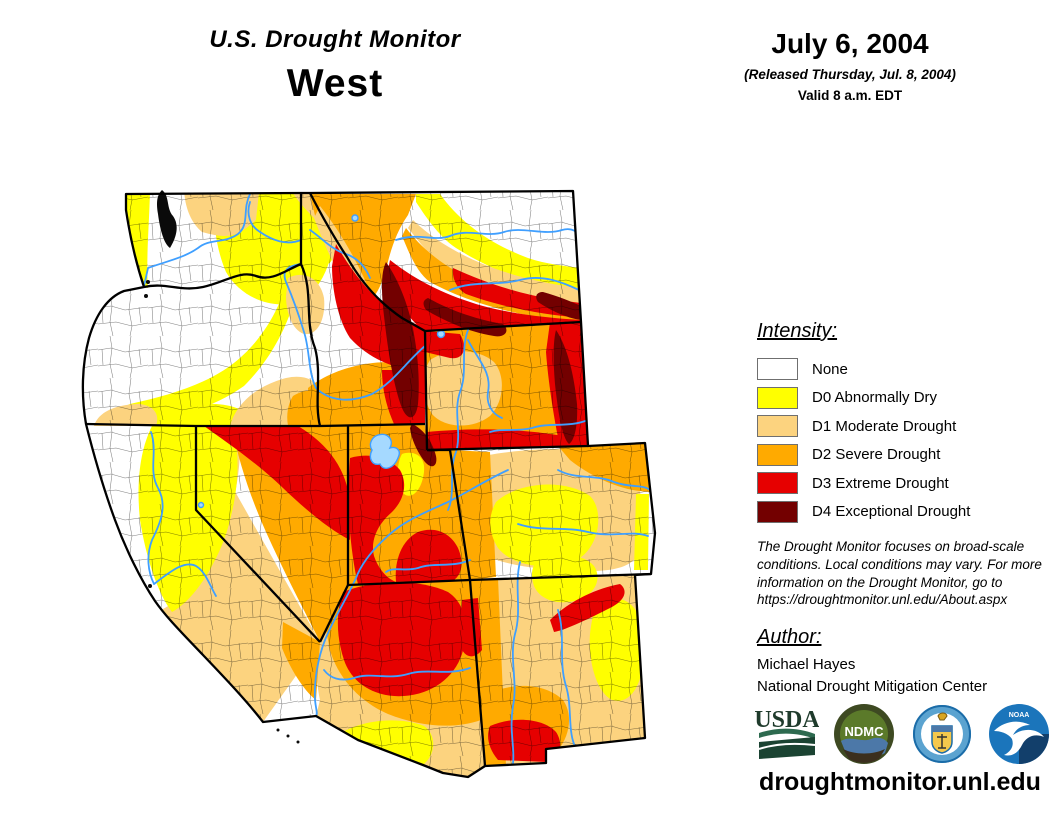  I want to click on released-date: (Released Thursday, Jul. 8, 2004), so click(850, 74).